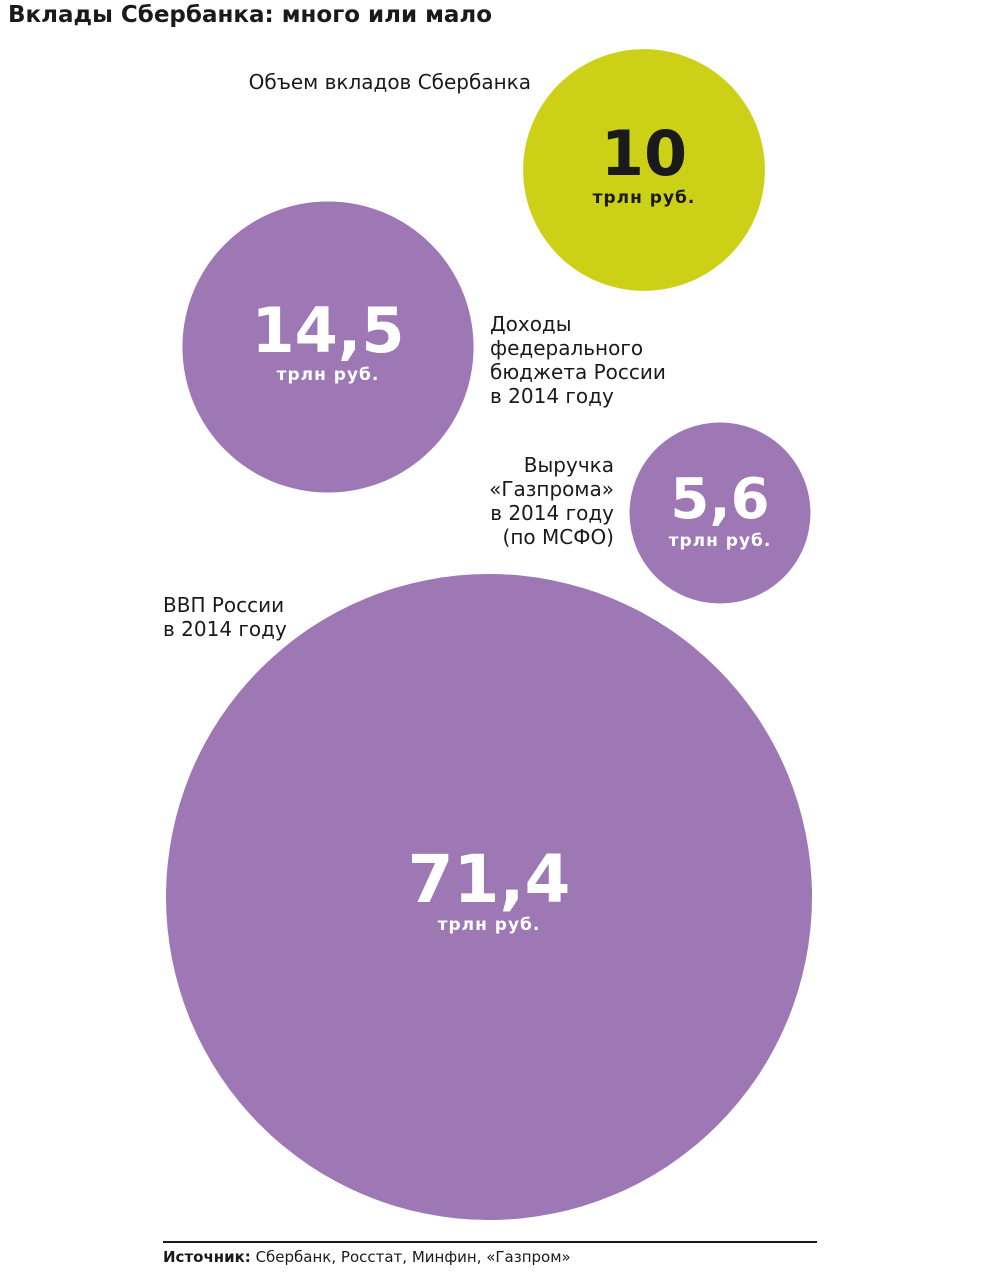 The width and height of the screenshot is (1005, 1275). What do you see at coordinates (389, 82) in the screenshot?
I see `bubble-label: Объем вкладов Сбербанка` at bounding box center [389, 82].